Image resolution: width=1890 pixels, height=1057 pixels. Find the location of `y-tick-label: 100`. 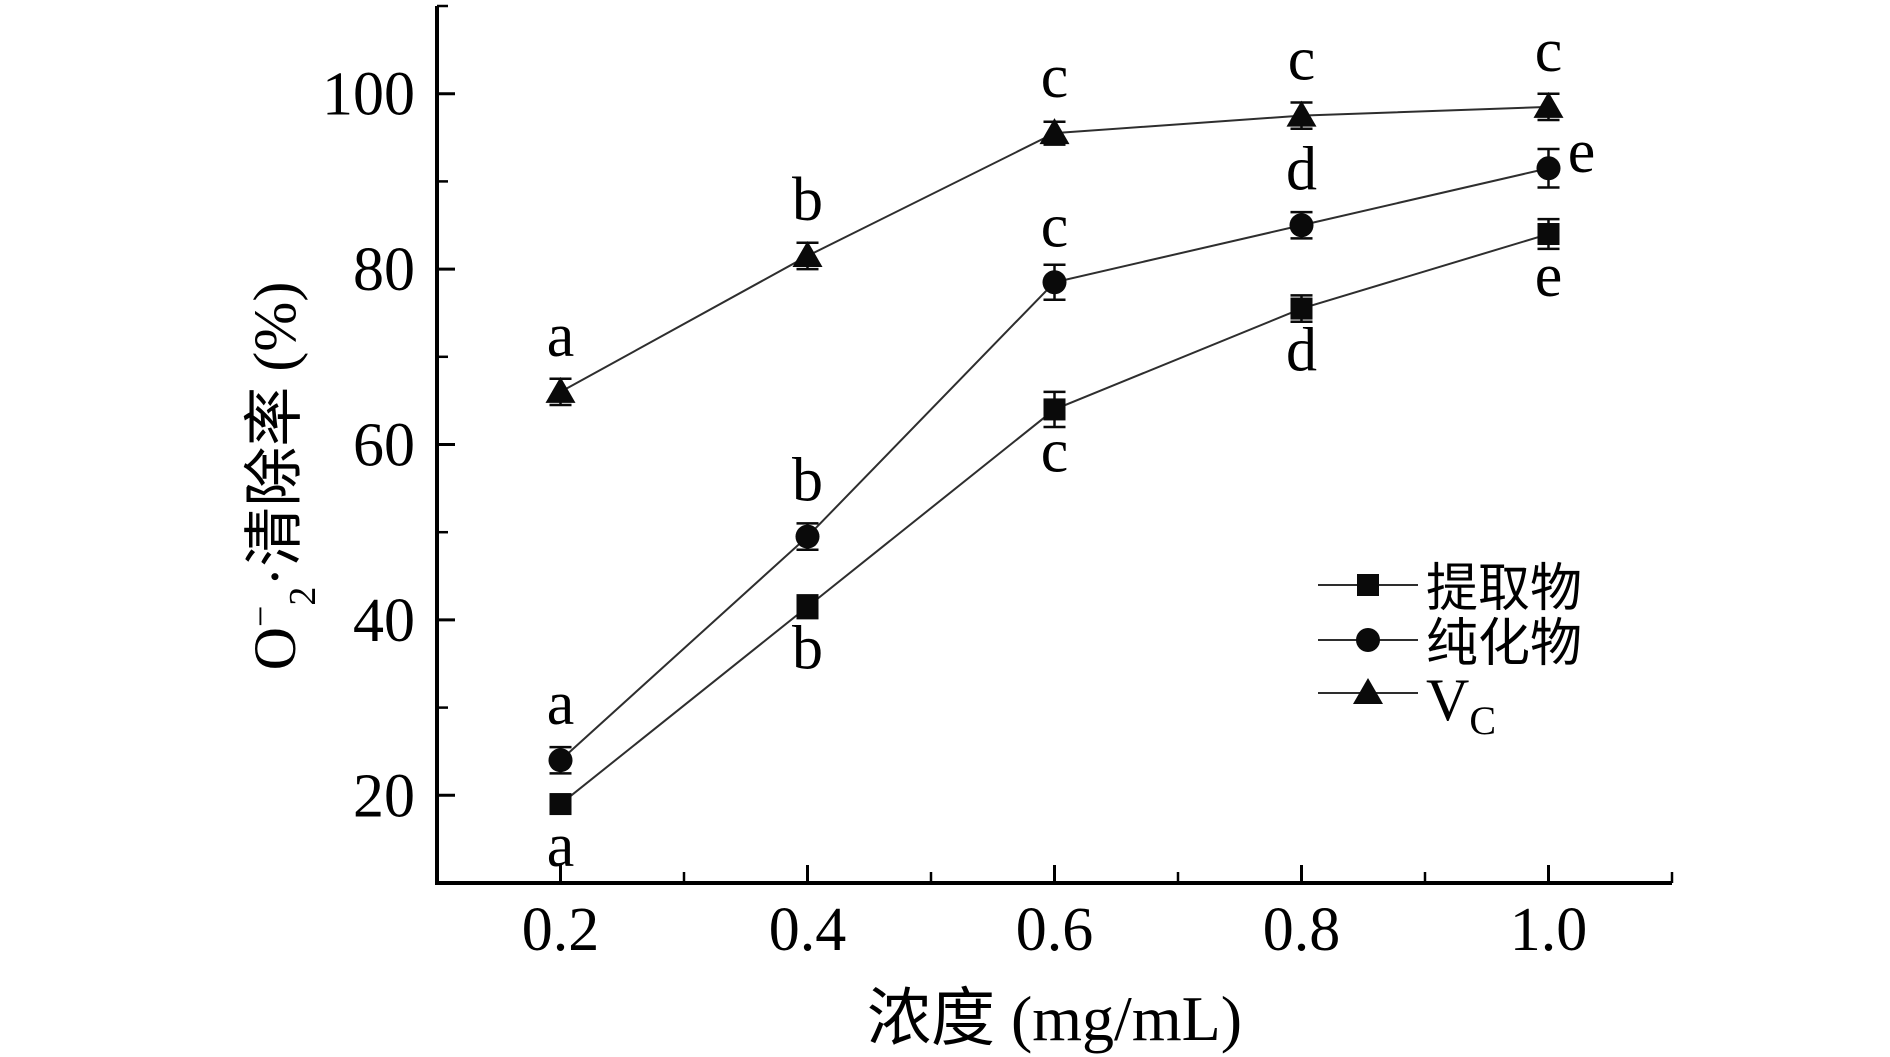

y-tick-label: 100 is located at coordinates (368, 95).